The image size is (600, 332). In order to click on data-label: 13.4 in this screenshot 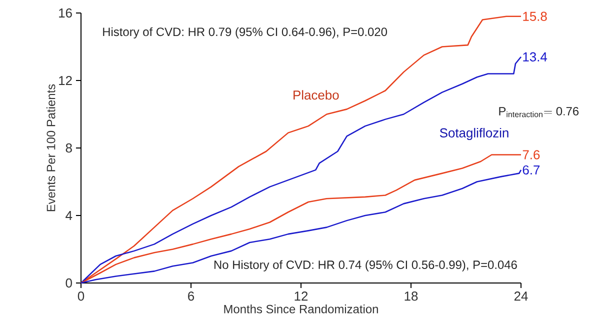, I will do `click(535, 57)`.